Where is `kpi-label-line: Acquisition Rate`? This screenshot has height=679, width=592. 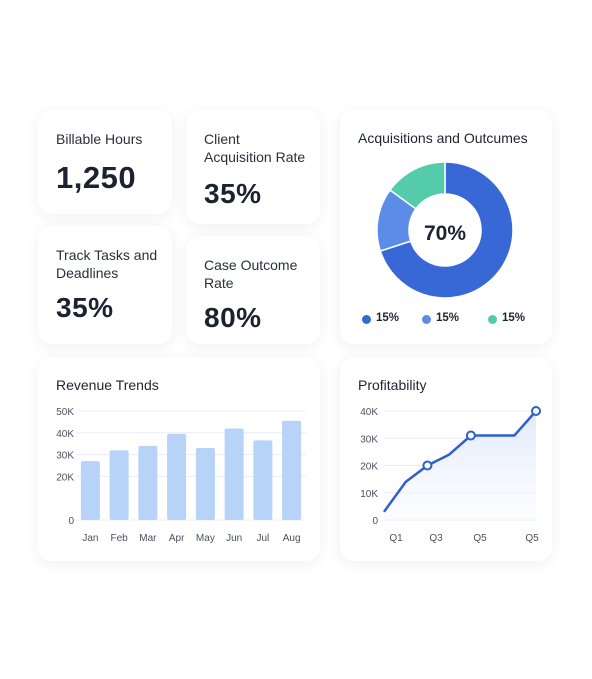
kpi-label-line: Acquisition Rate is located at coordinates (255, 157).